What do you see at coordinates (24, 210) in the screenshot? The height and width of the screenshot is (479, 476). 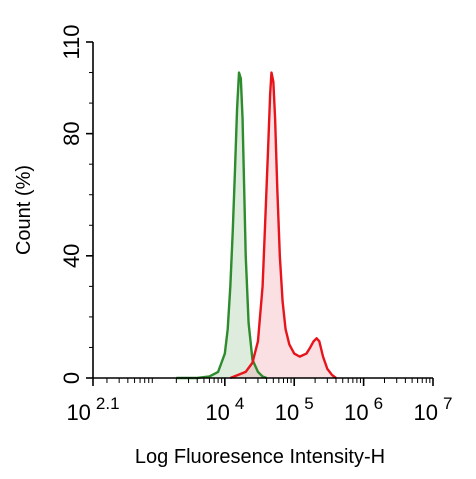 I see `y-axis-title: Count (%)` at bounding box center [24, 210].